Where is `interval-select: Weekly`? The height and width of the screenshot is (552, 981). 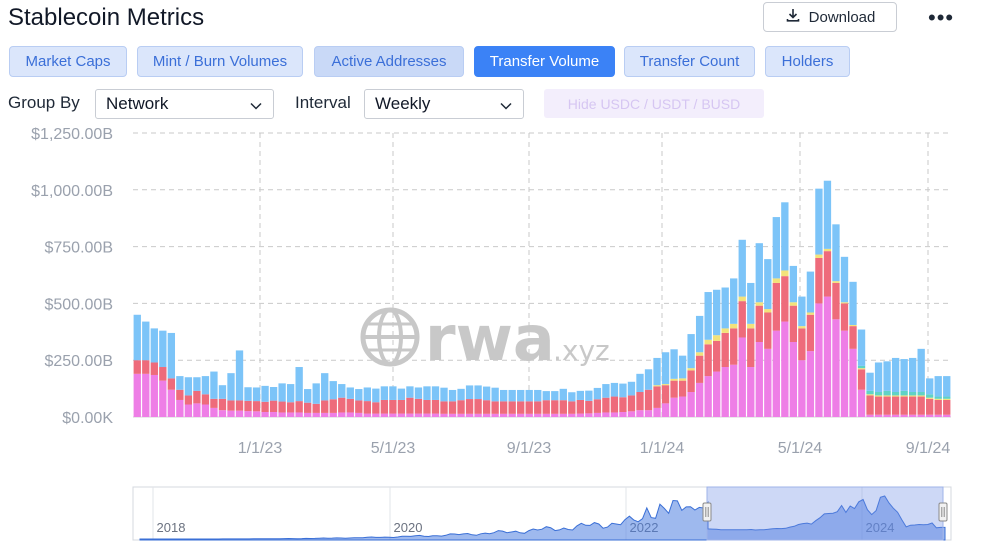 interval-select: Weekly is located at coordinates (444, 104).